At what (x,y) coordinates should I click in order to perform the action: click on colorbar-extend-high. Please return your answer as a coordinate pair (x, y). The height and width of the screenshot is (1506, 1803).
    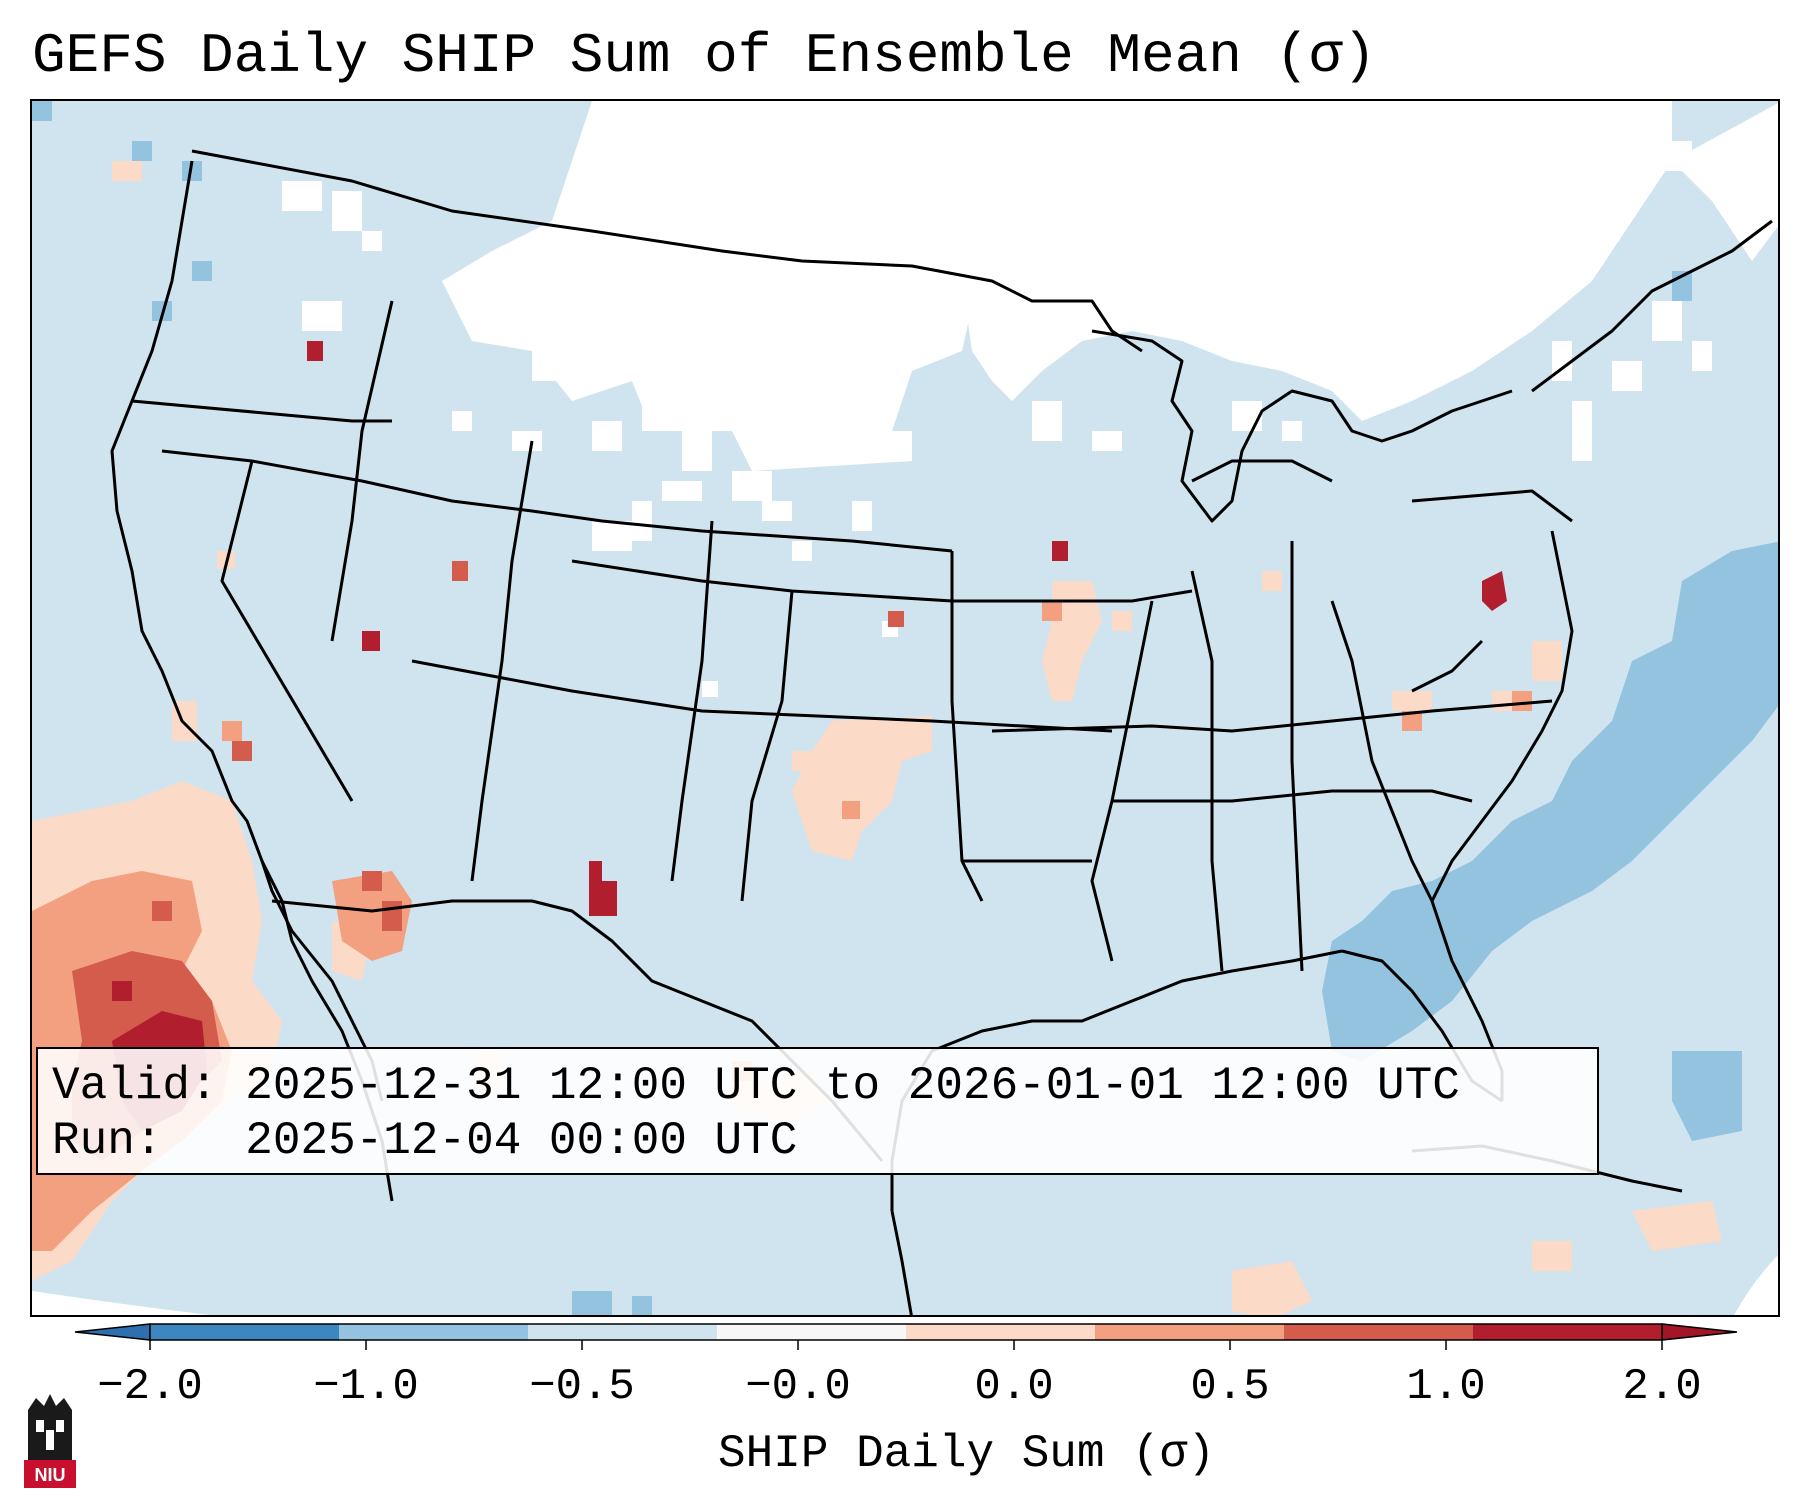
    Looking at the image, I should click on (1699, 1332).